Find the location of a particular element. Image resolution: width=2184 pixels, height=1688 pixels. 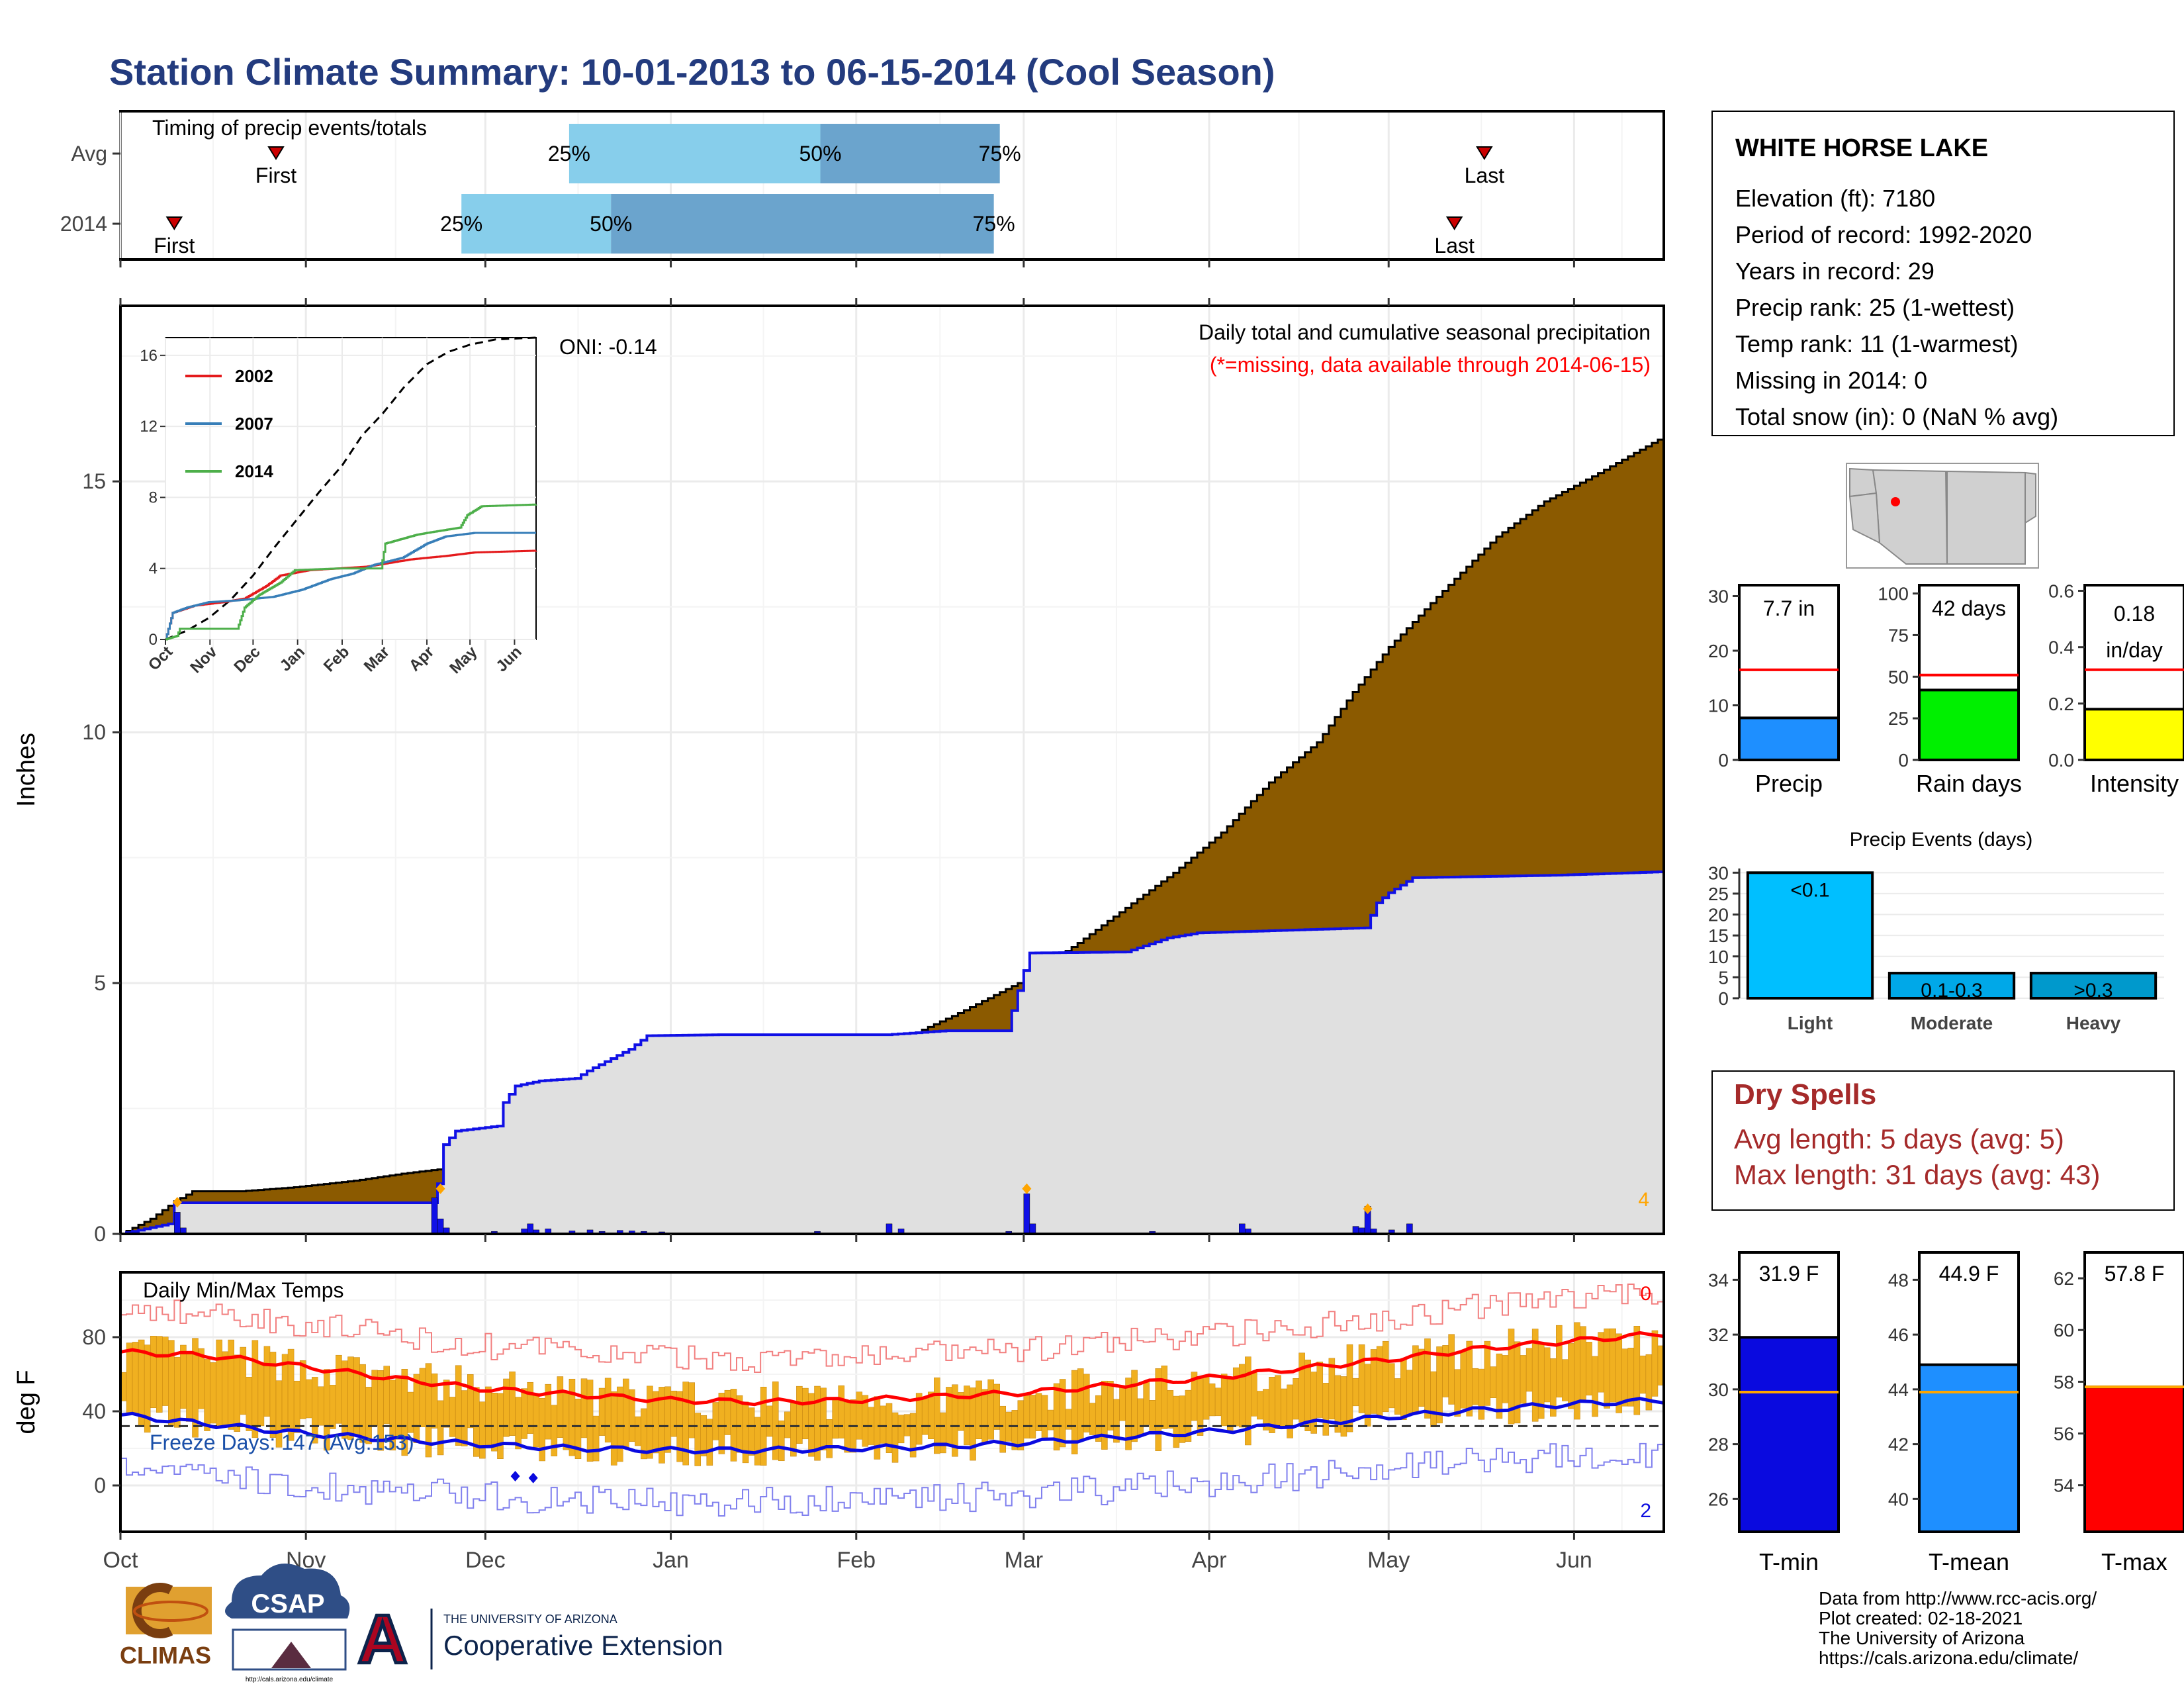

station-line: Precip rank: 25 (1-wettest) is located at coordinates (1875, 307).